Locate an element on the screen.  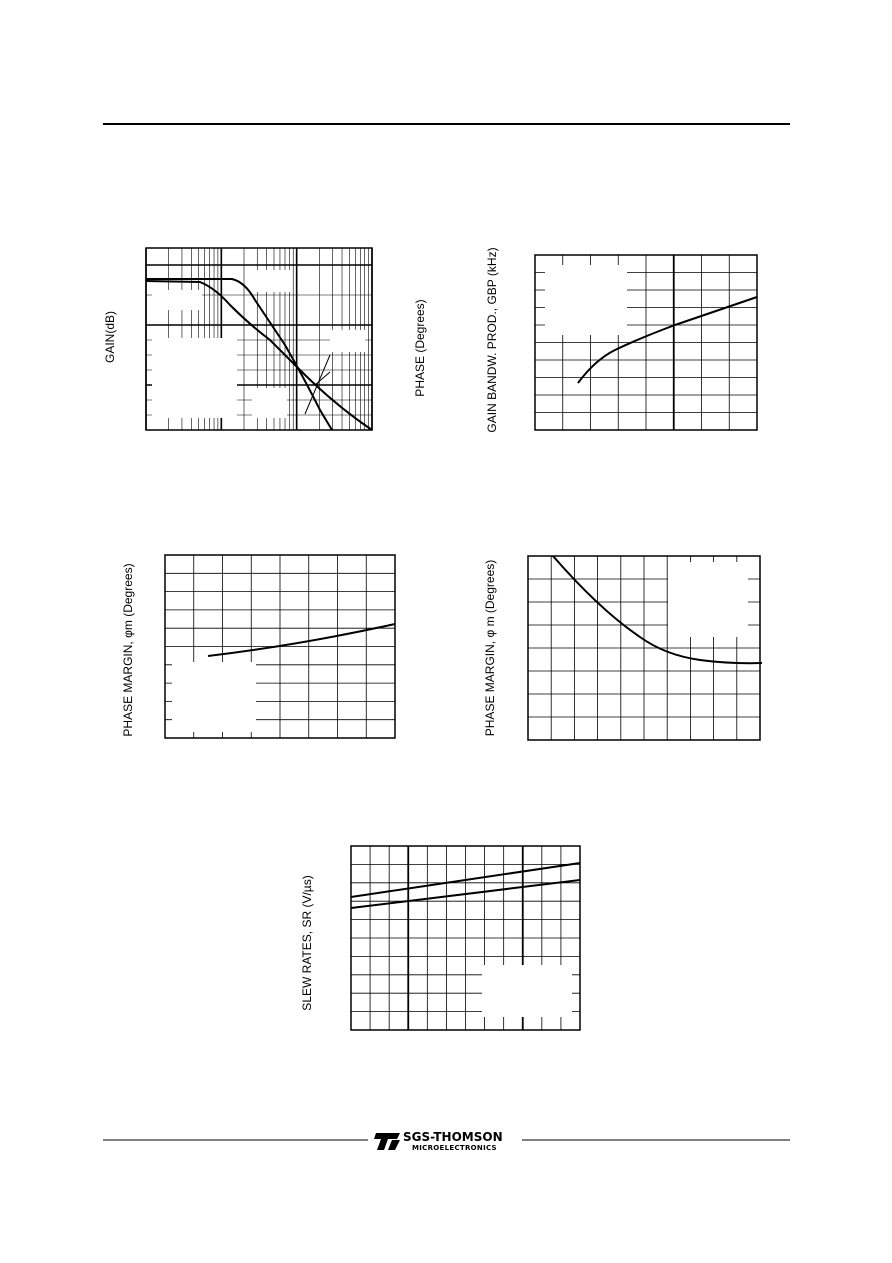
phase-curve is located at coordinates (259, 355).